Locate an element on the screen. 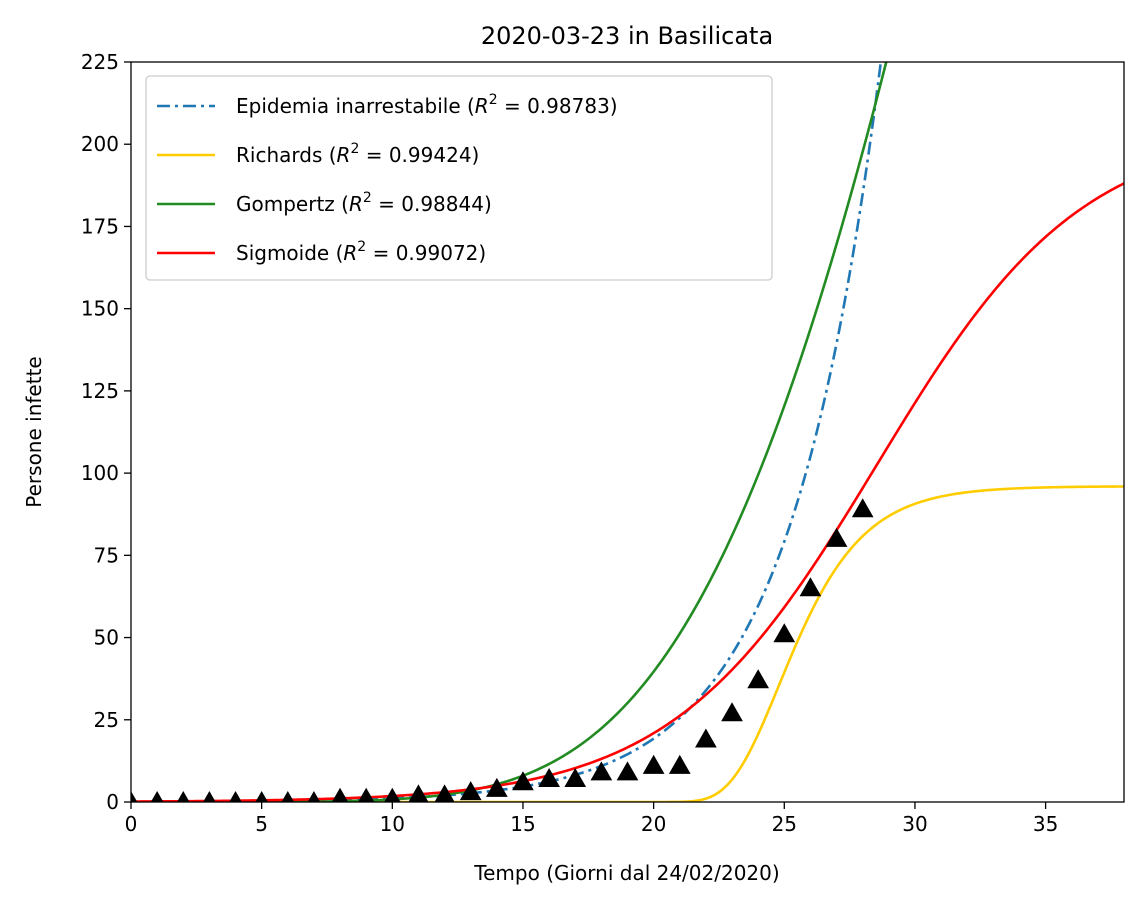 Image resolution: width=1143 pixels, height=908 pixels. y-axis-ticks: 0 25 50 75 100 125 150 175 200 225 is located at coordinates (106, 432).